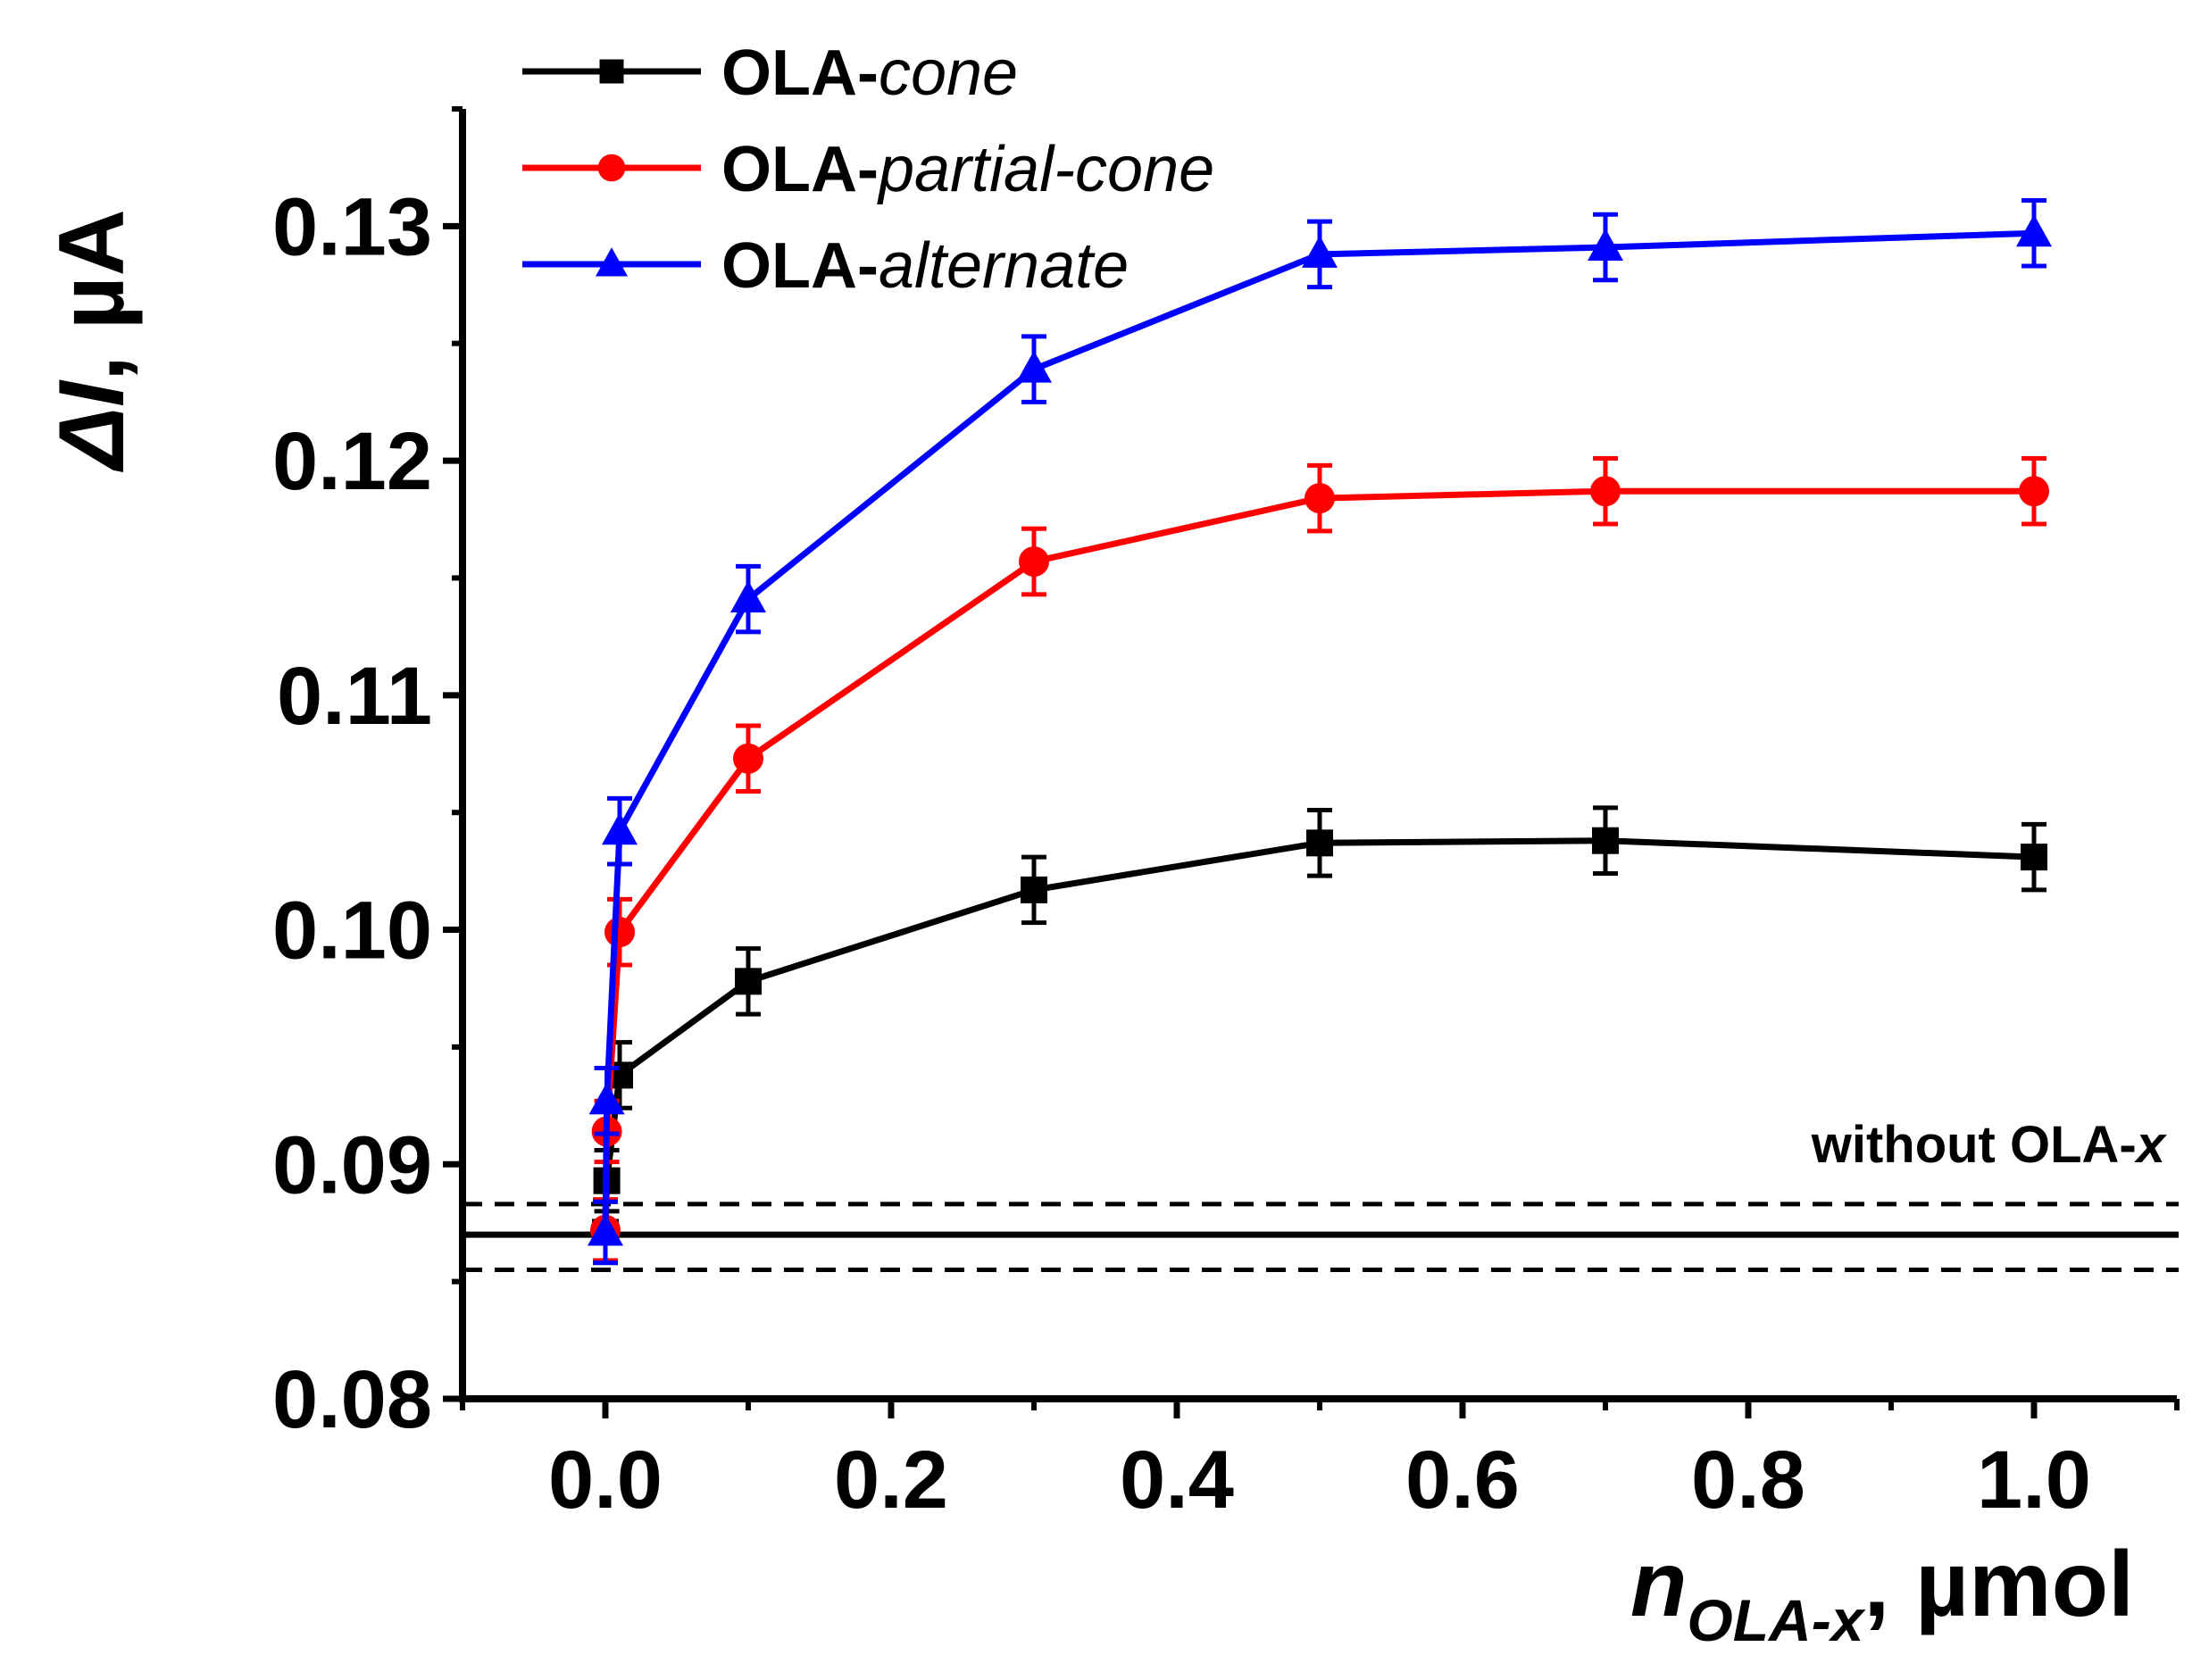  I want to click on legend-item-cone: OLA-cone, so click(770, 73).